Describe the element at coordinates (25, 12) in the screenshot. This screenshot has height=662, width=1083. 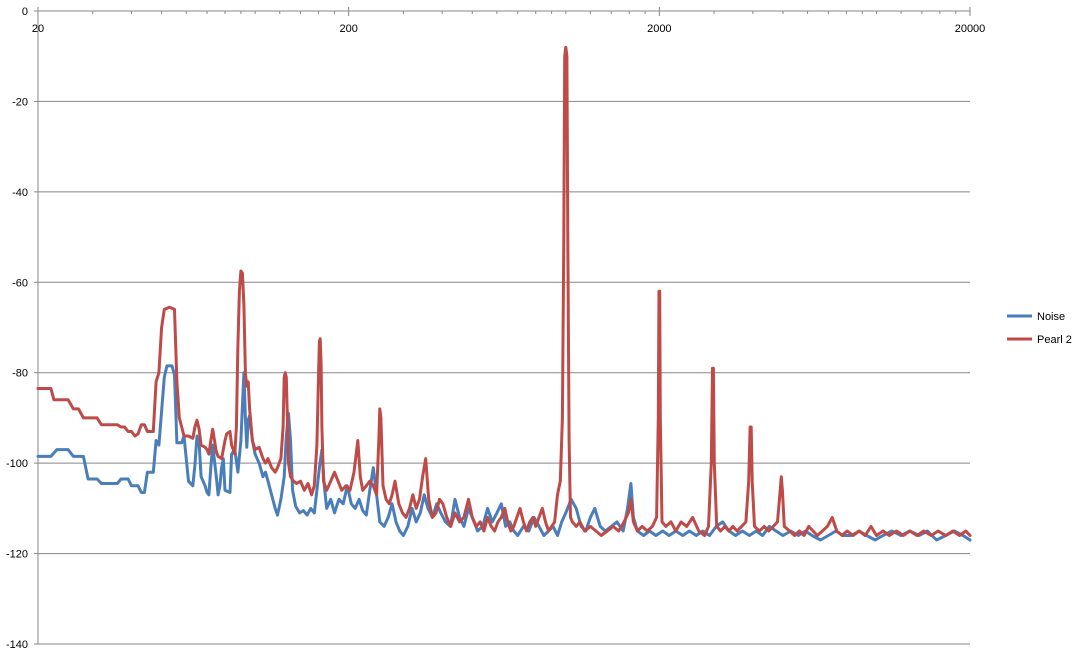
I see `y-tick-label: 0` at that location.